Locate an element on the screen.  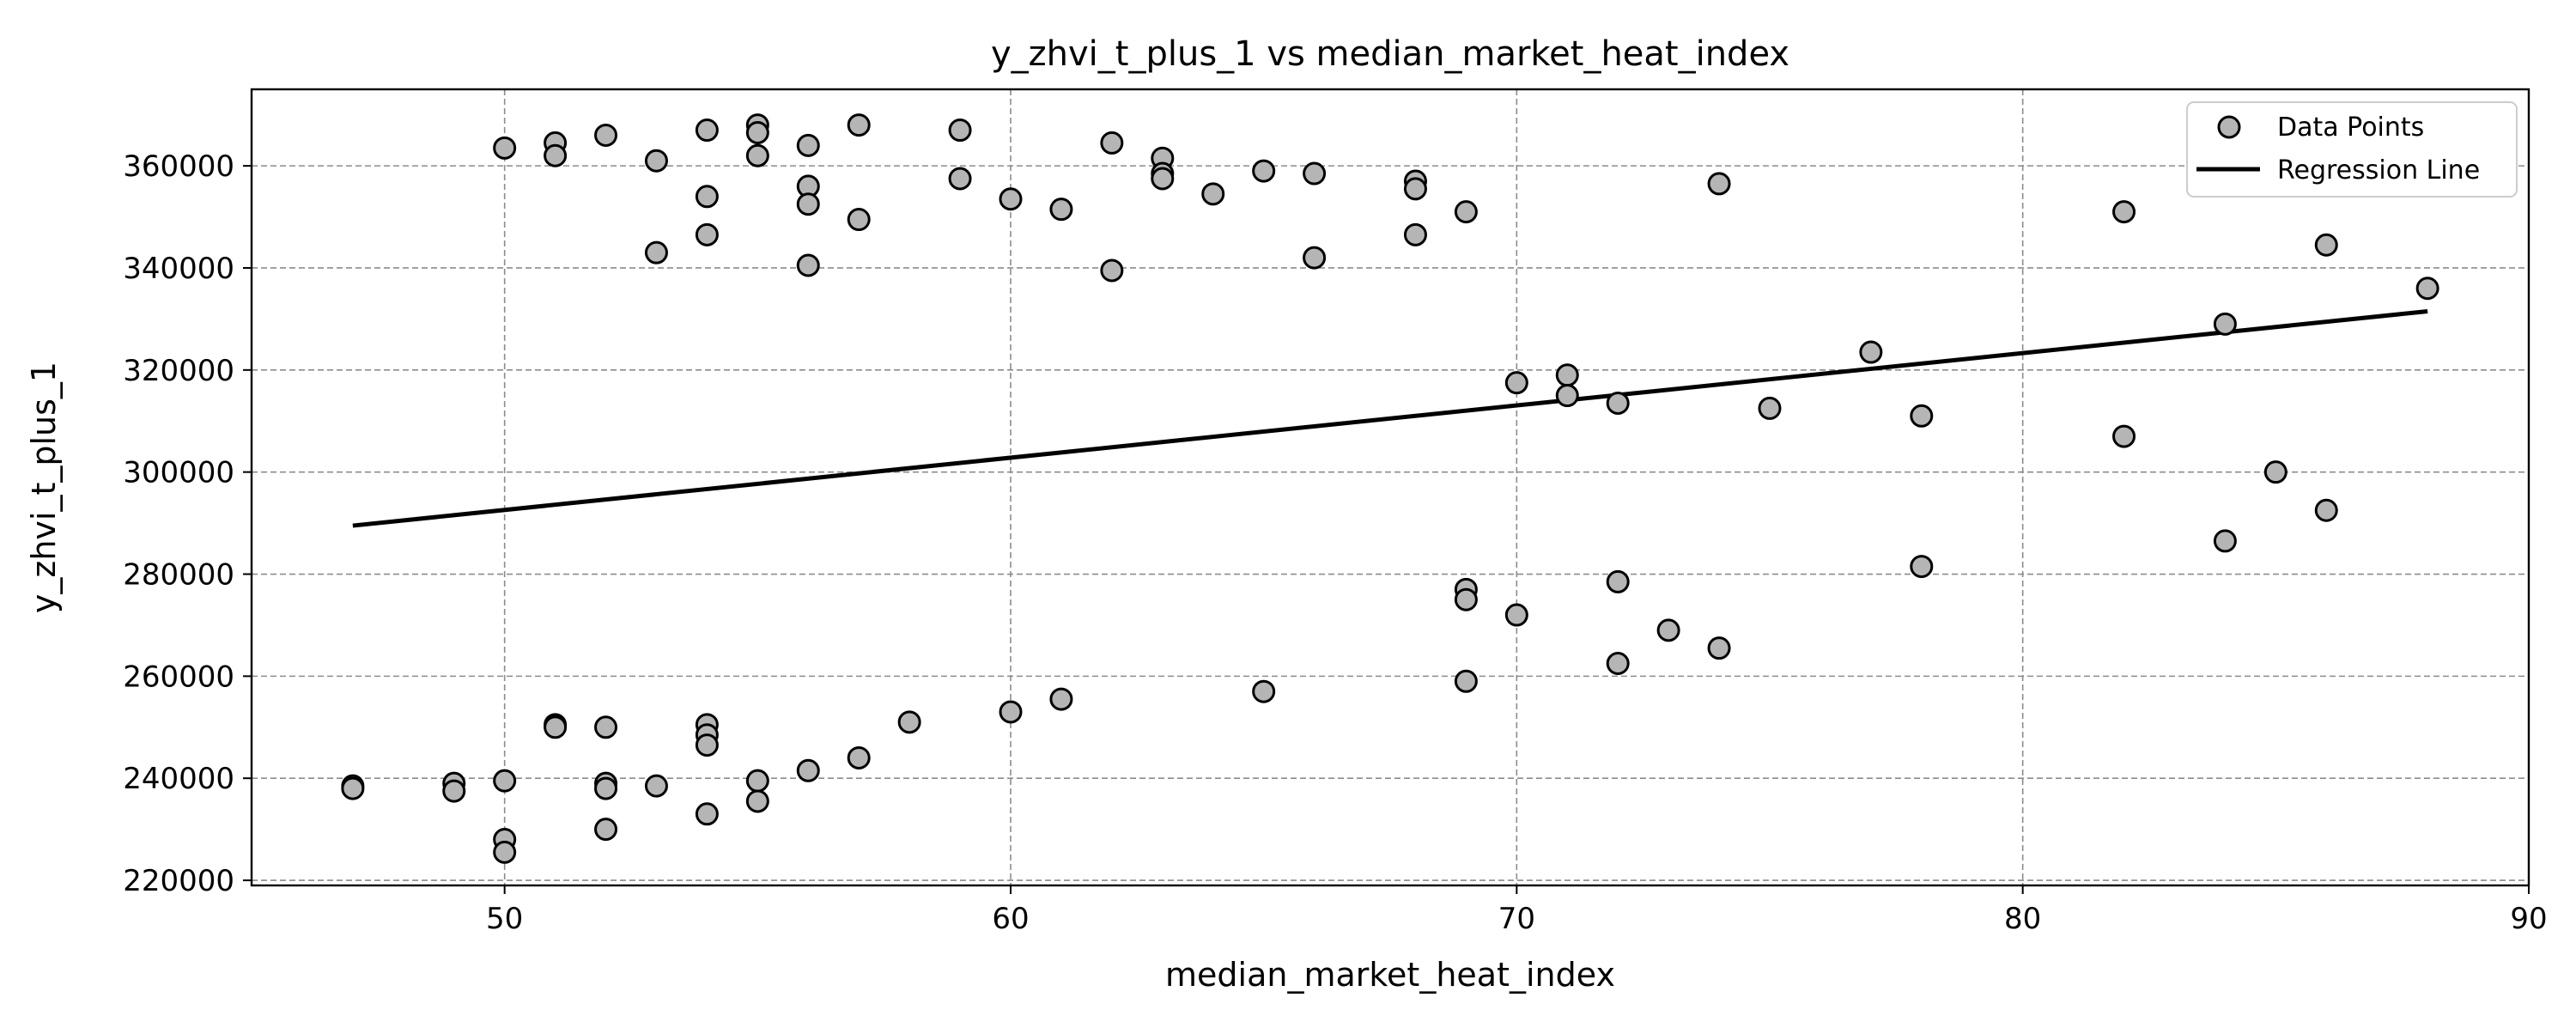
legend-label-regression-line: Regression Line is located at coordinates (2378, 170).